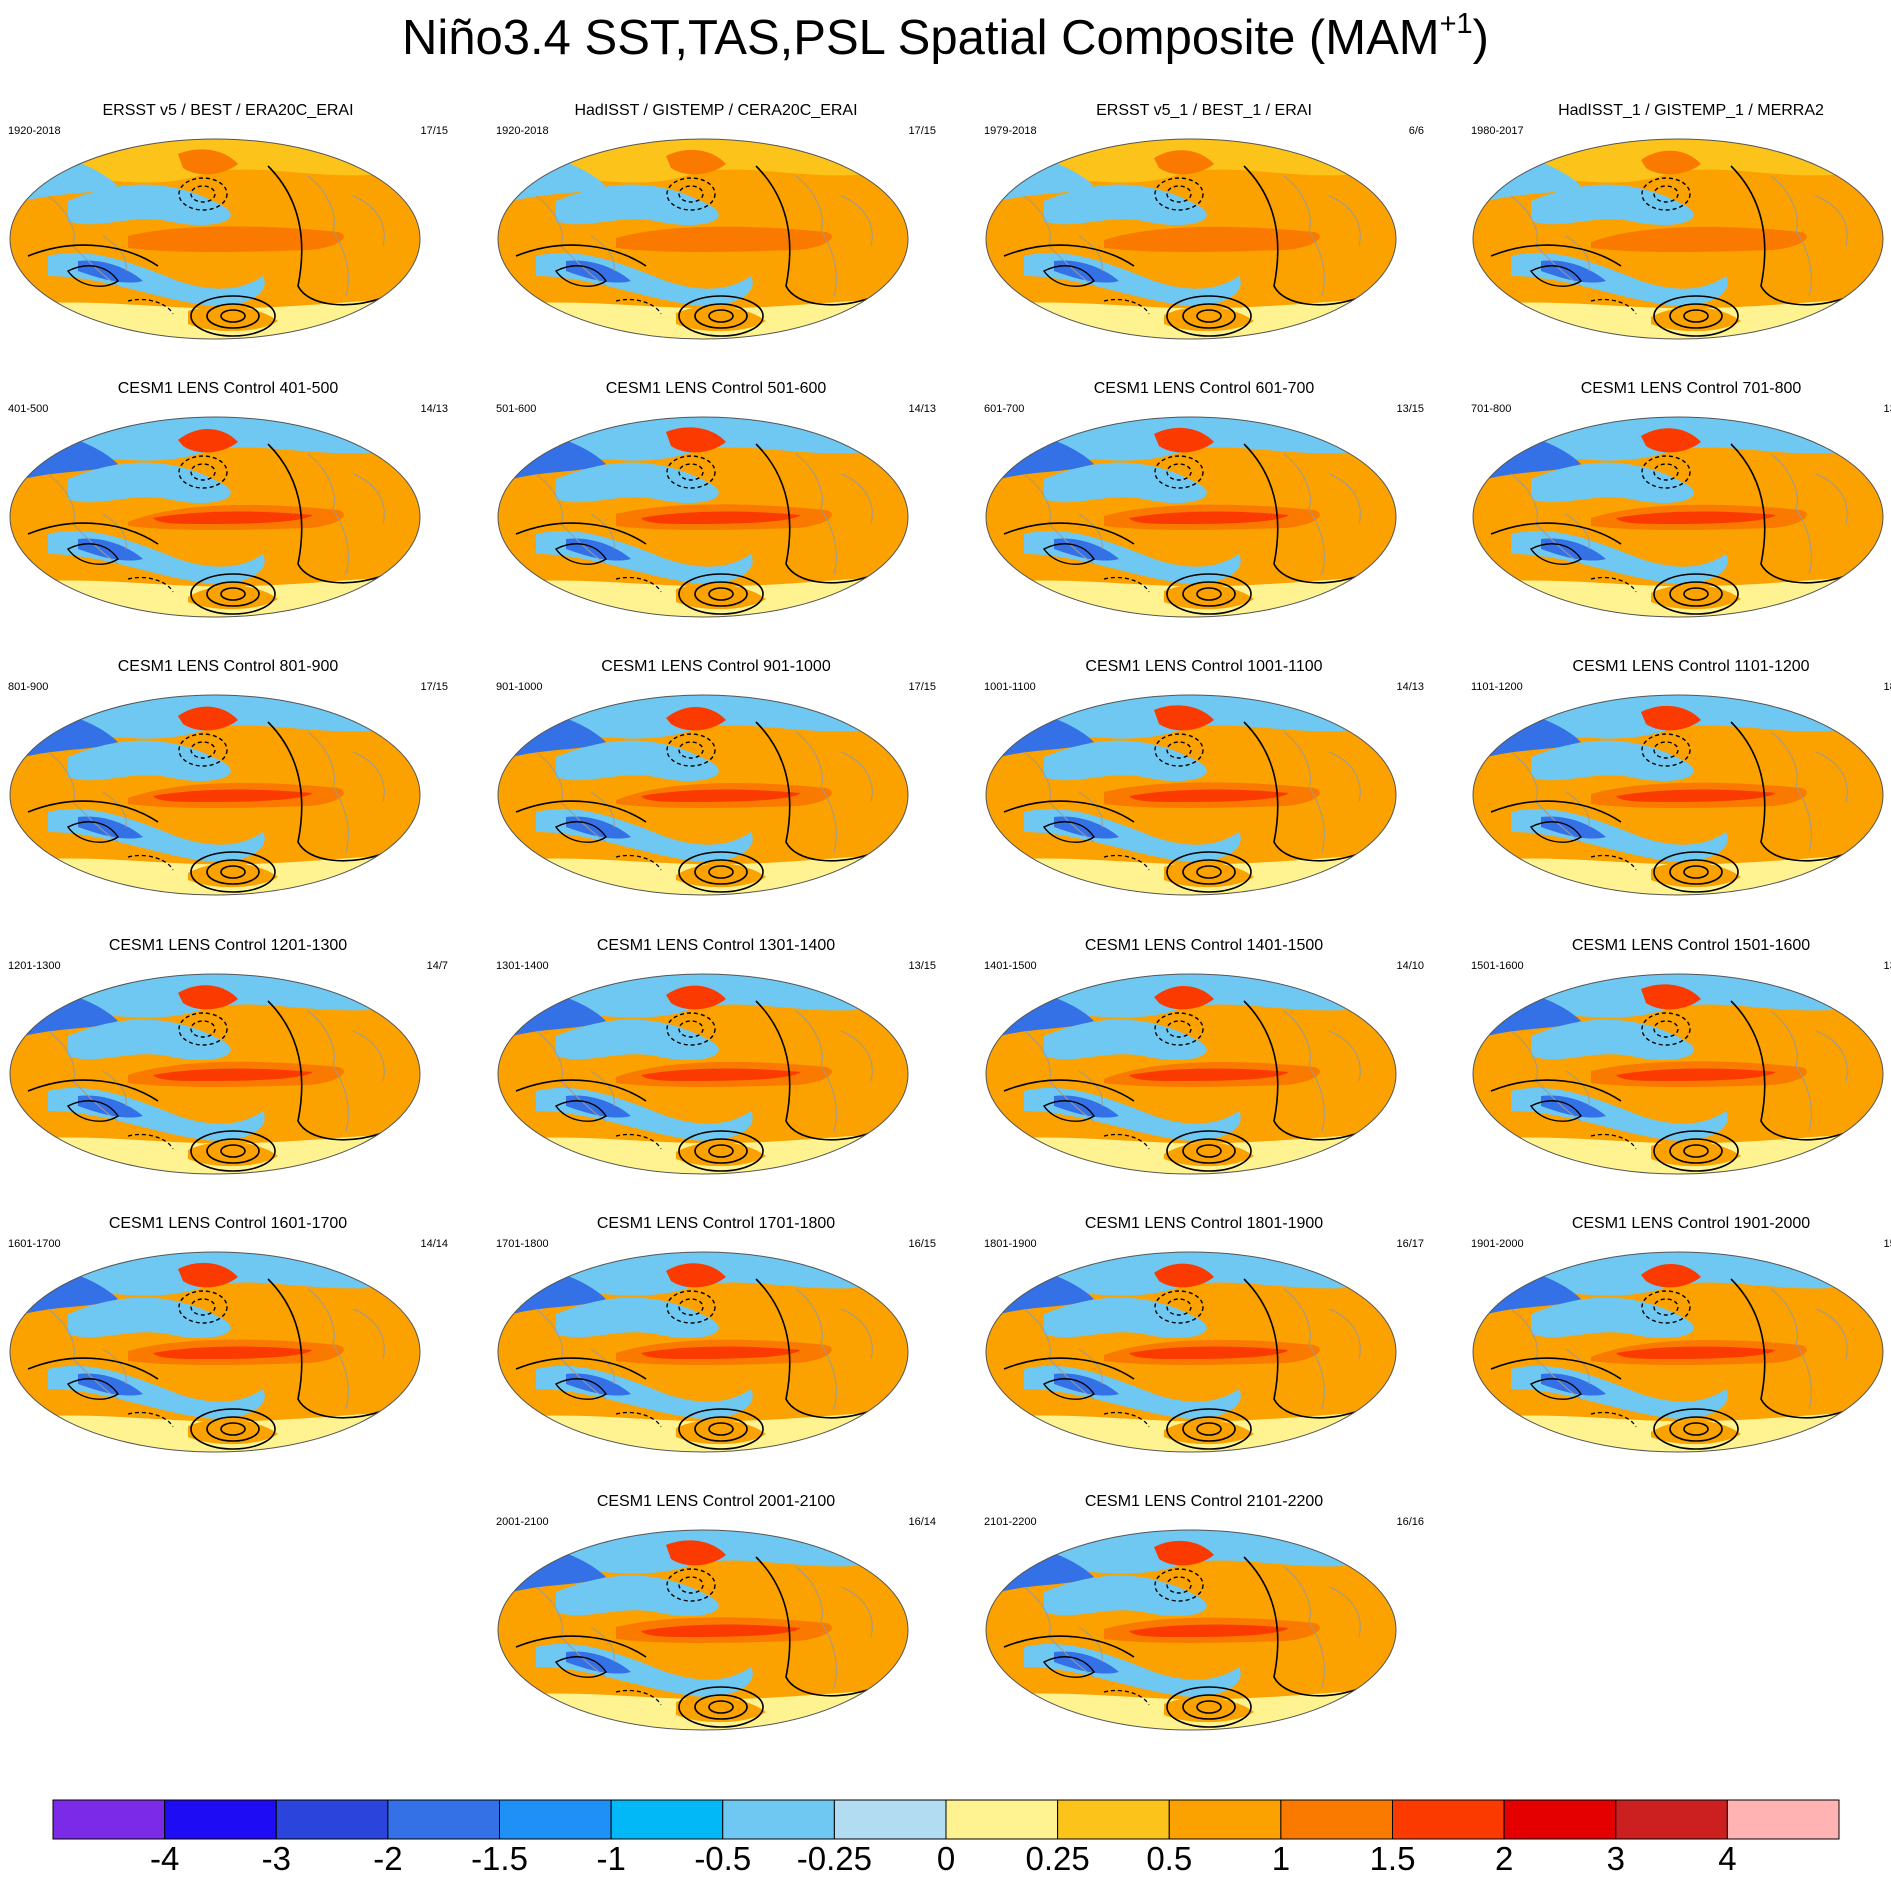 The height and width of the screenshot is (1890, 1891). Describe the element at coordinates (228, 666) in the screenshot. I see `panel-title: CESM1 LENS Control 801-900` at that location.